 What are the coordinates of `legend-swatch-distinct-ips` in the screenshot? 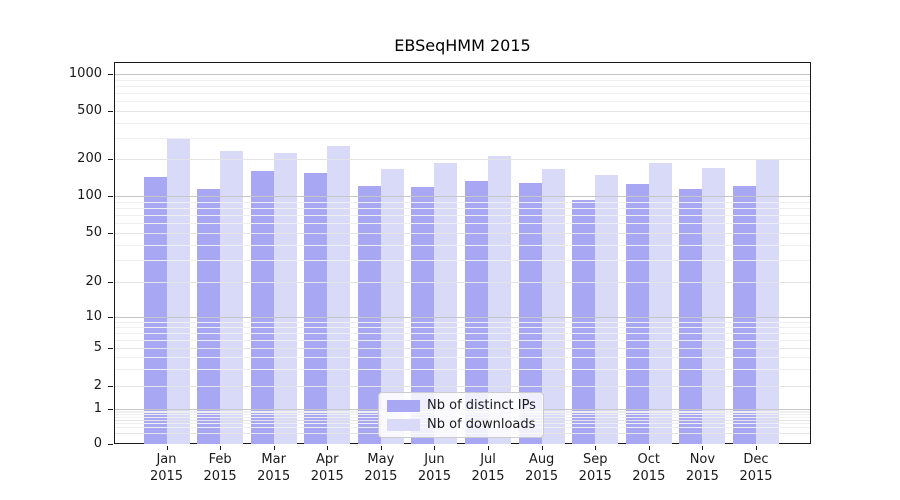 It's located at (403, 405).